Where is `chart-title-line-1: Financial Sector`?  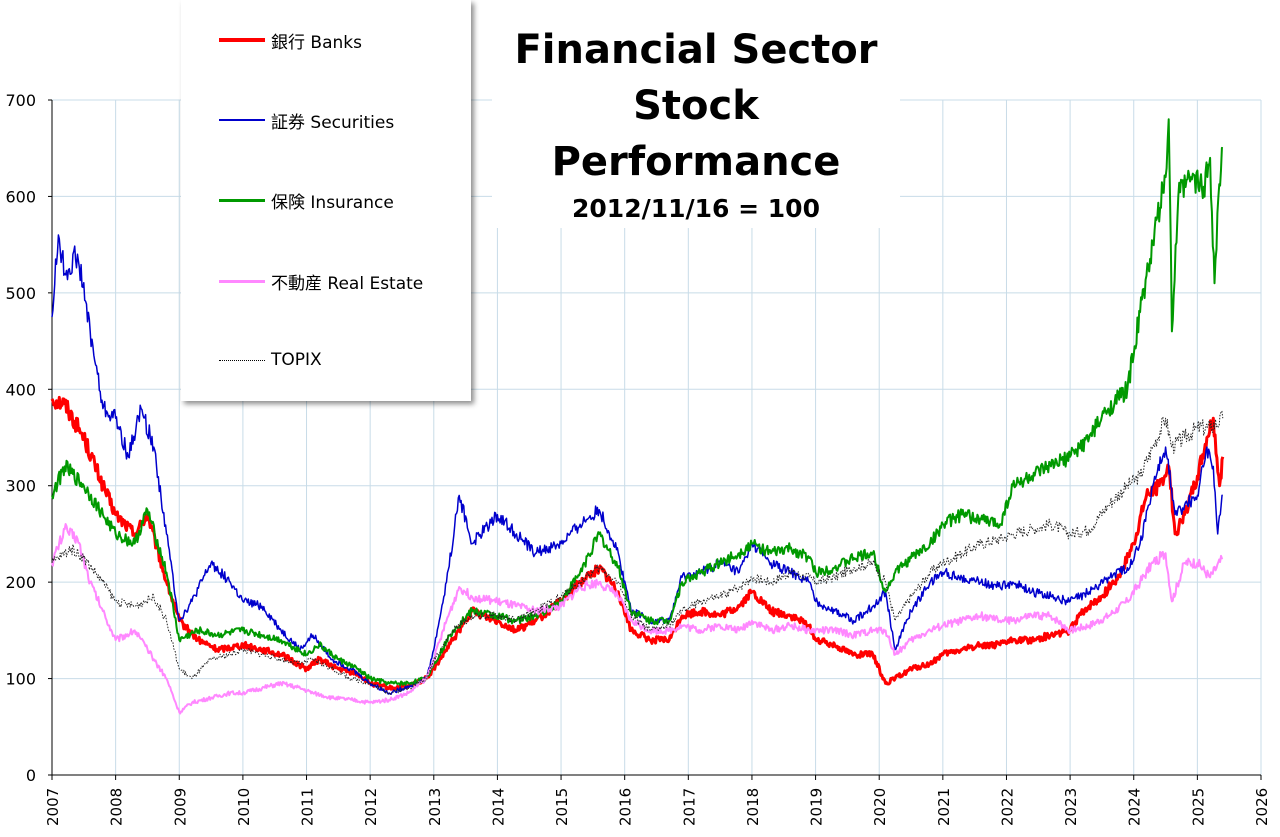 chart-title-line-1: Financial Sector is located at coordinates (696, 50).